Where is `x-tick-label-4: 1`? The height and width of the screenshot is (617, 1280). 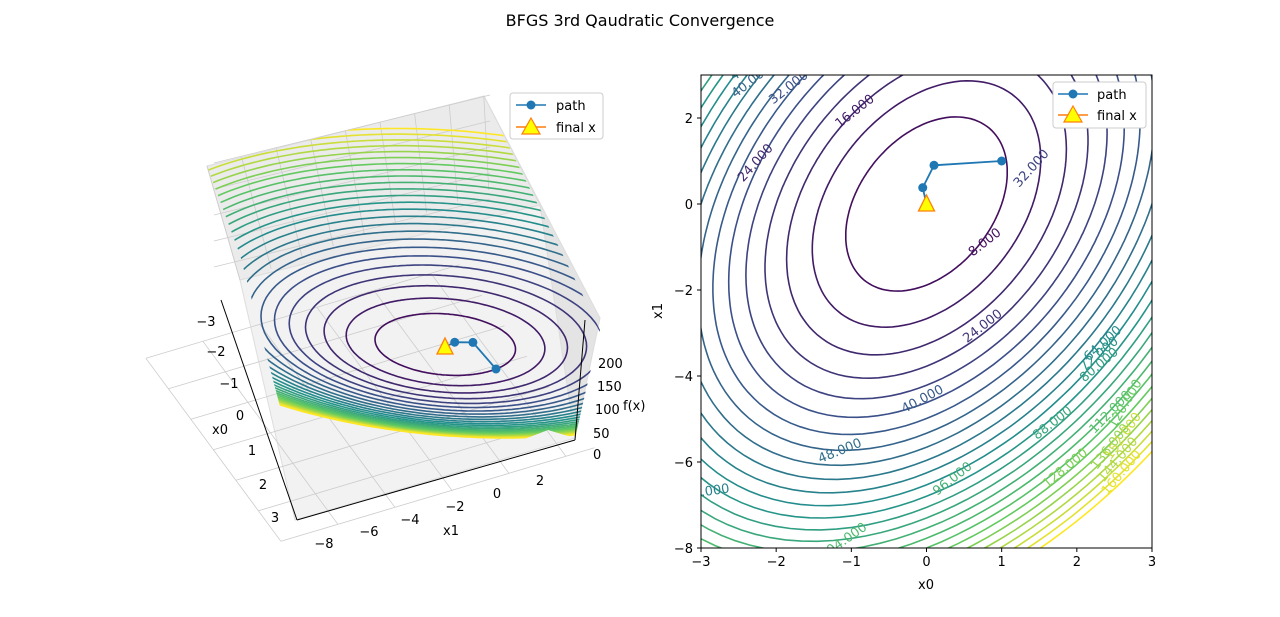
x-tick-label-4: 1 is located at coordinates (1002, 562).